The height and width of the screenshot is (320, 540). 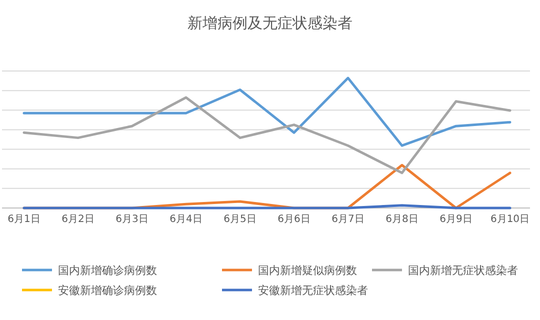 I want to click on x-tick-label: 6月8日, so click(x=402, y=219).